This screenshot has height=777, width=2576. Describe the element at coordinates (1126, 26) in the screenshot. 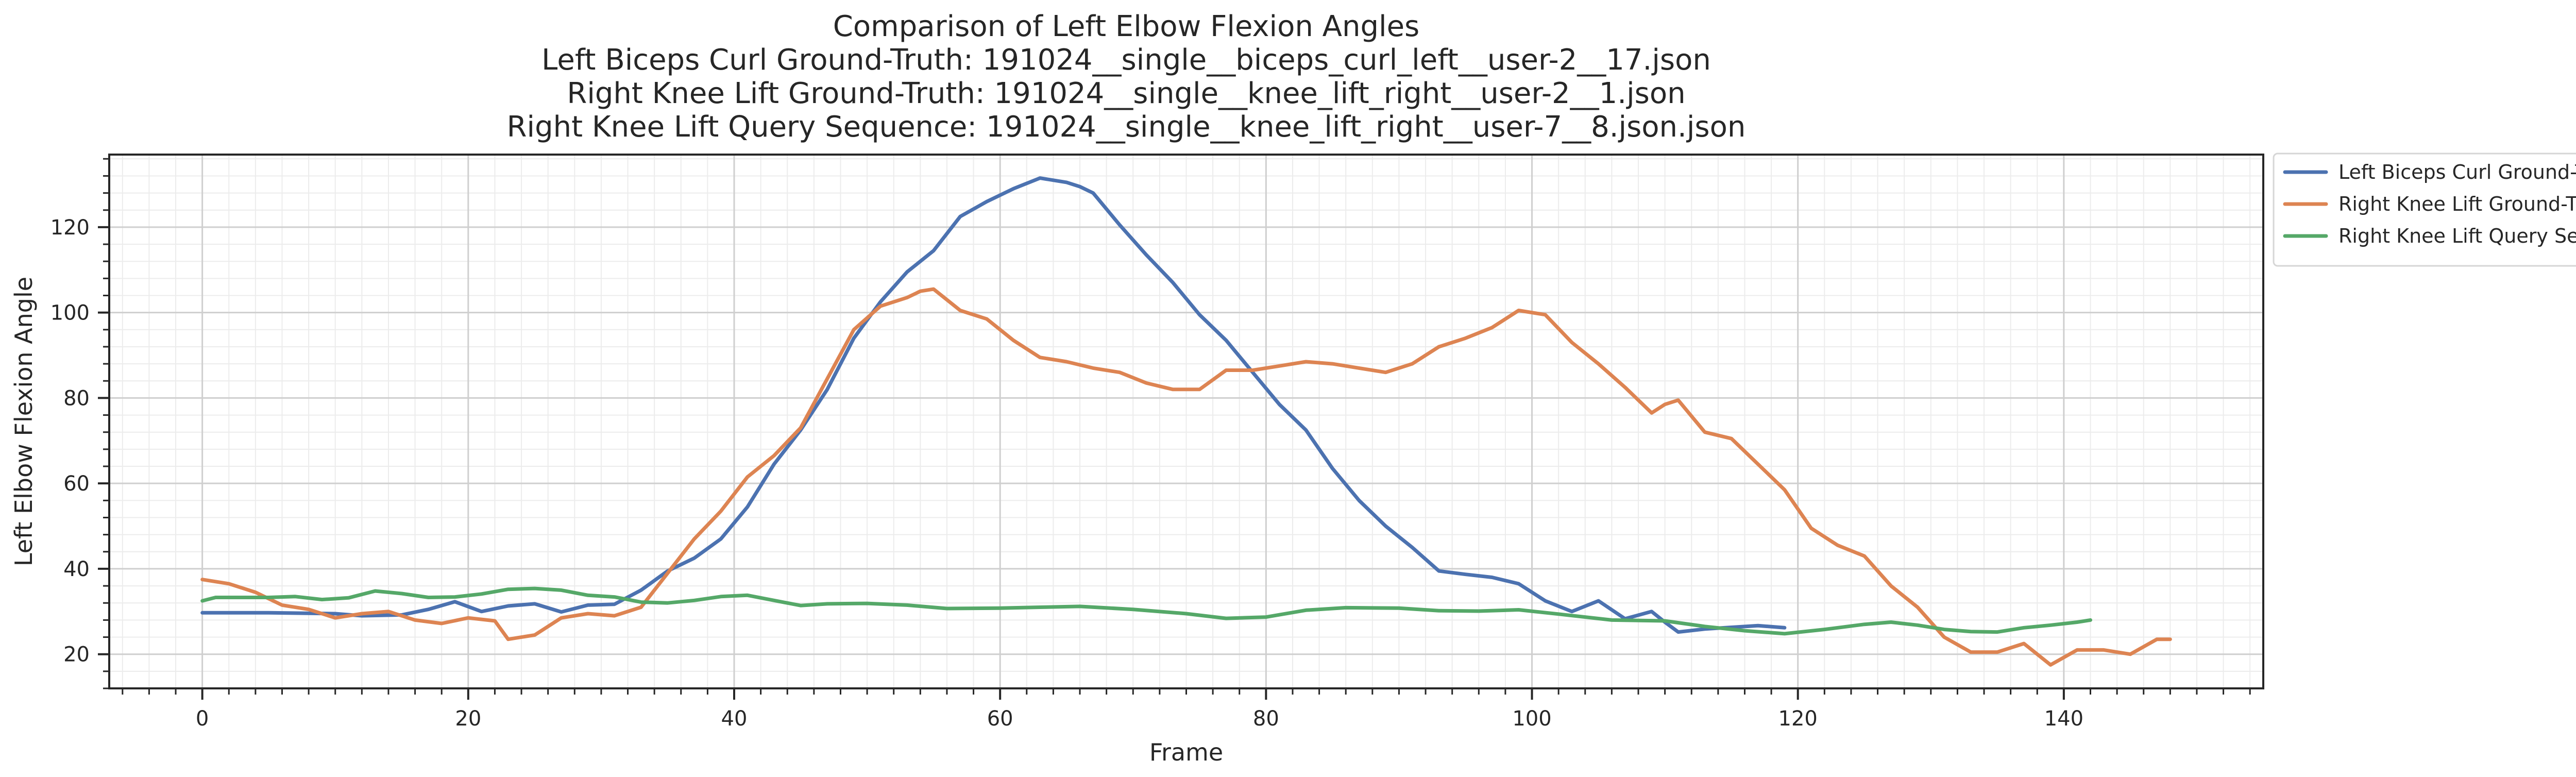

I see `title-line-main: Comparison of Left Elbow Flexion Angles` at that location.